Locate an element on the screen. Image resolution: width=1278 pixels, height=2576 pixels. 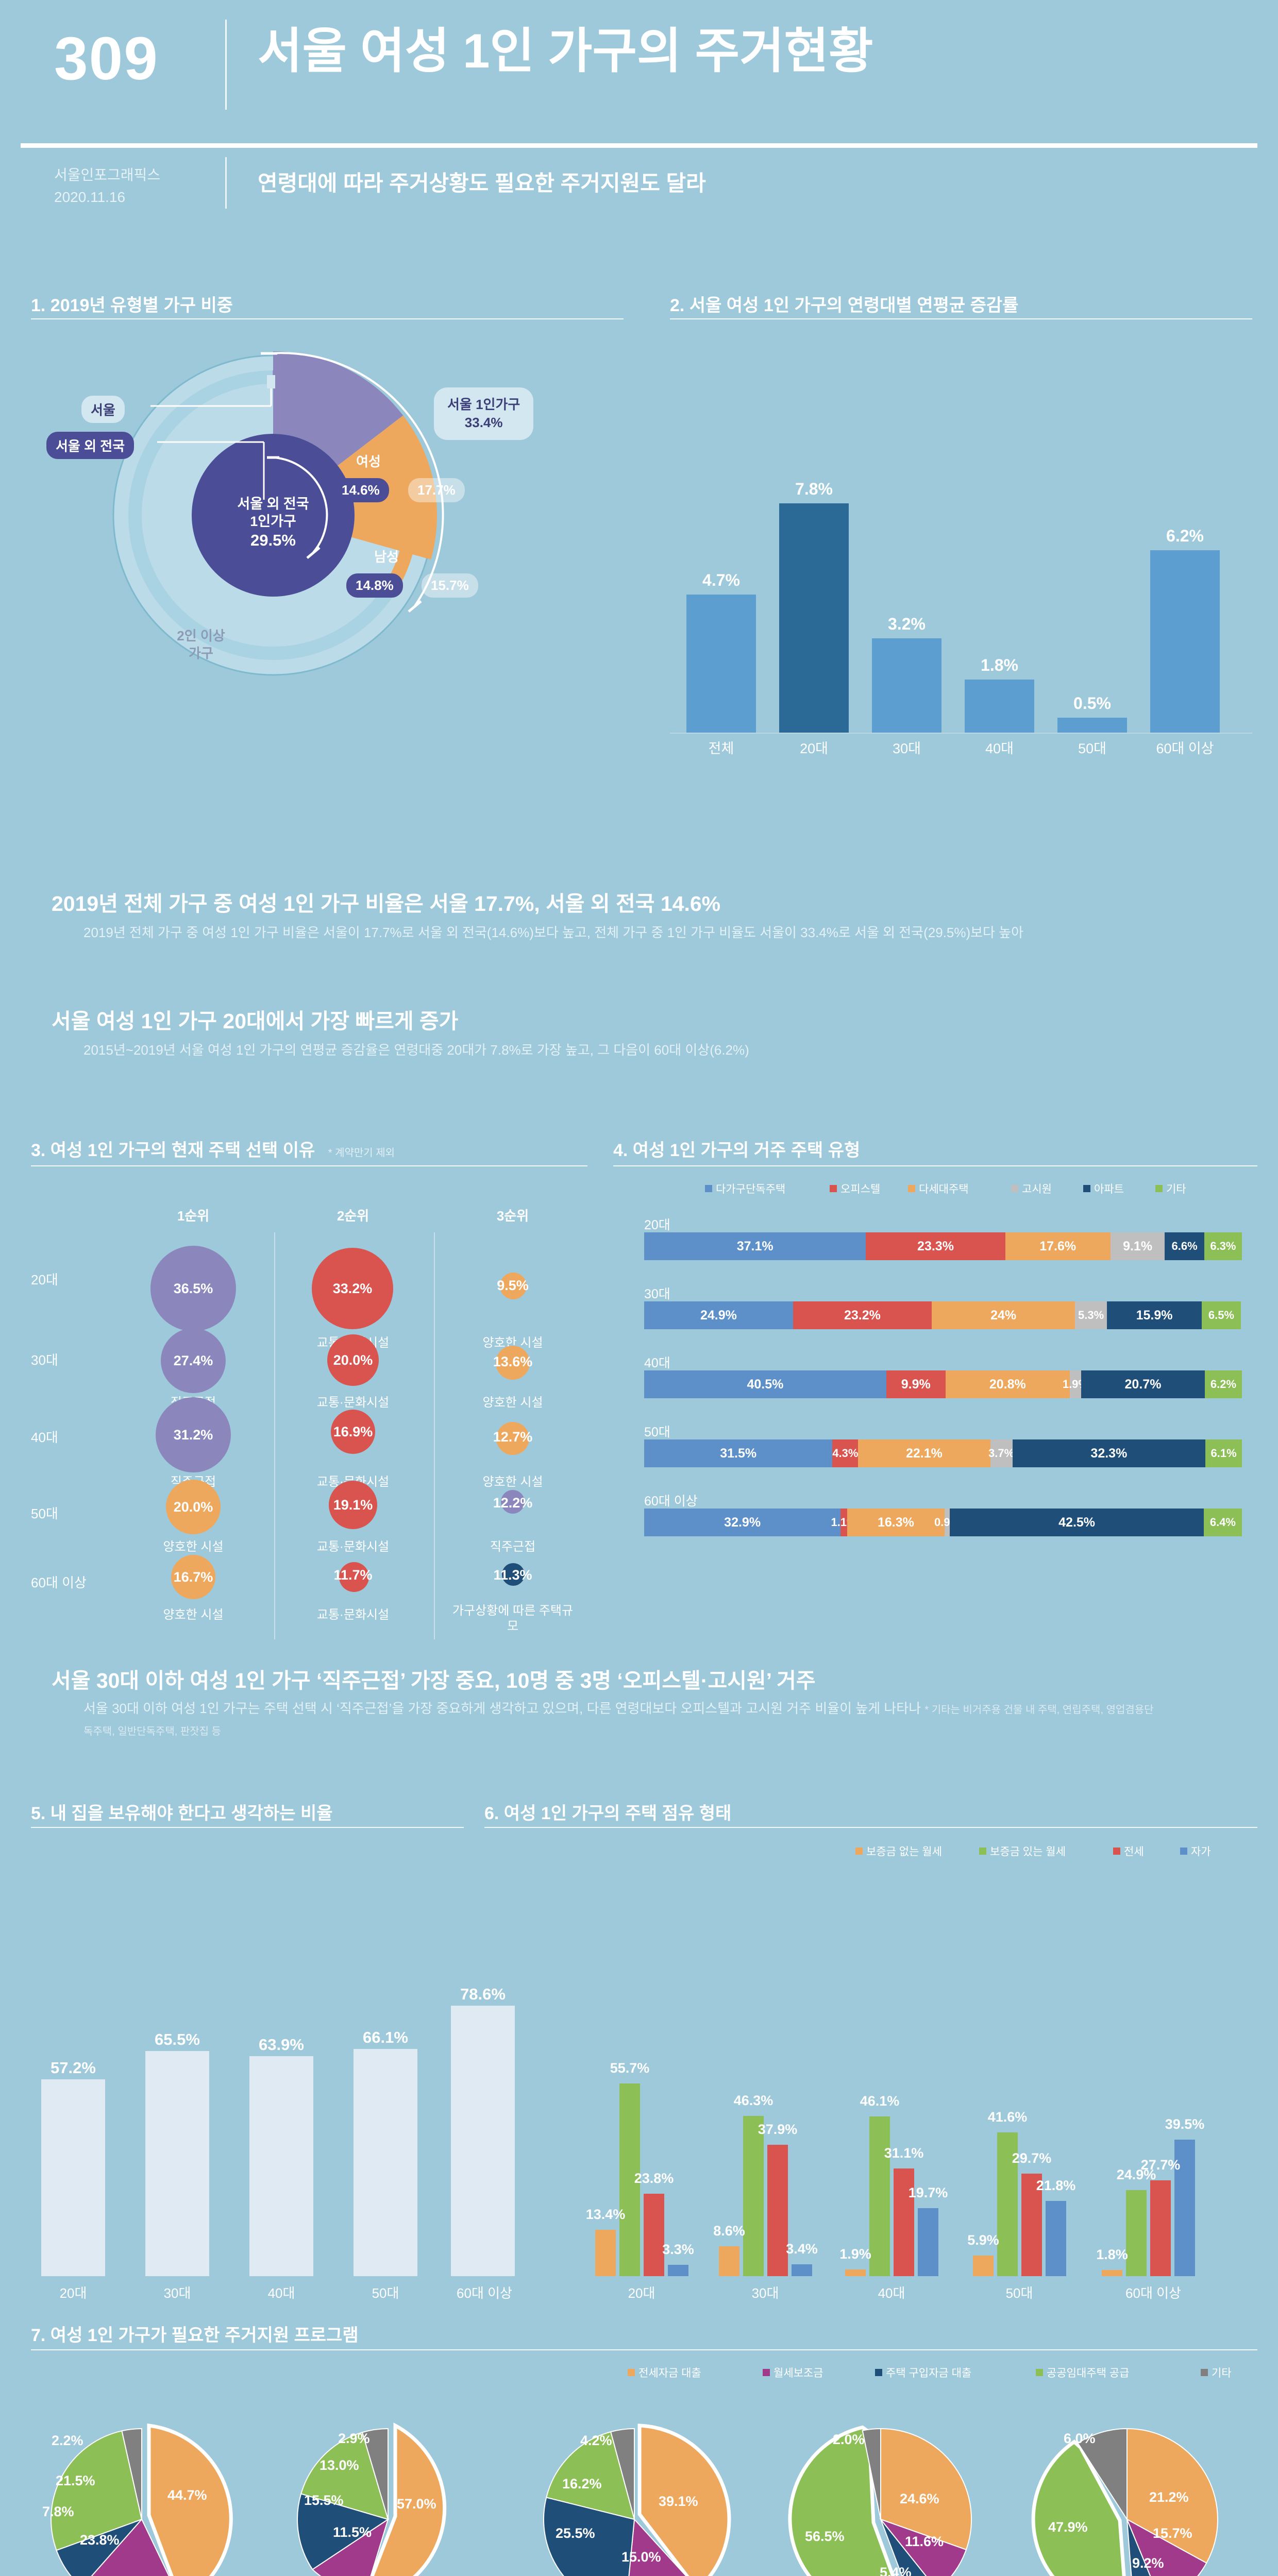
bar-value-5: 6.2% is located at coordinates (1185, 536).